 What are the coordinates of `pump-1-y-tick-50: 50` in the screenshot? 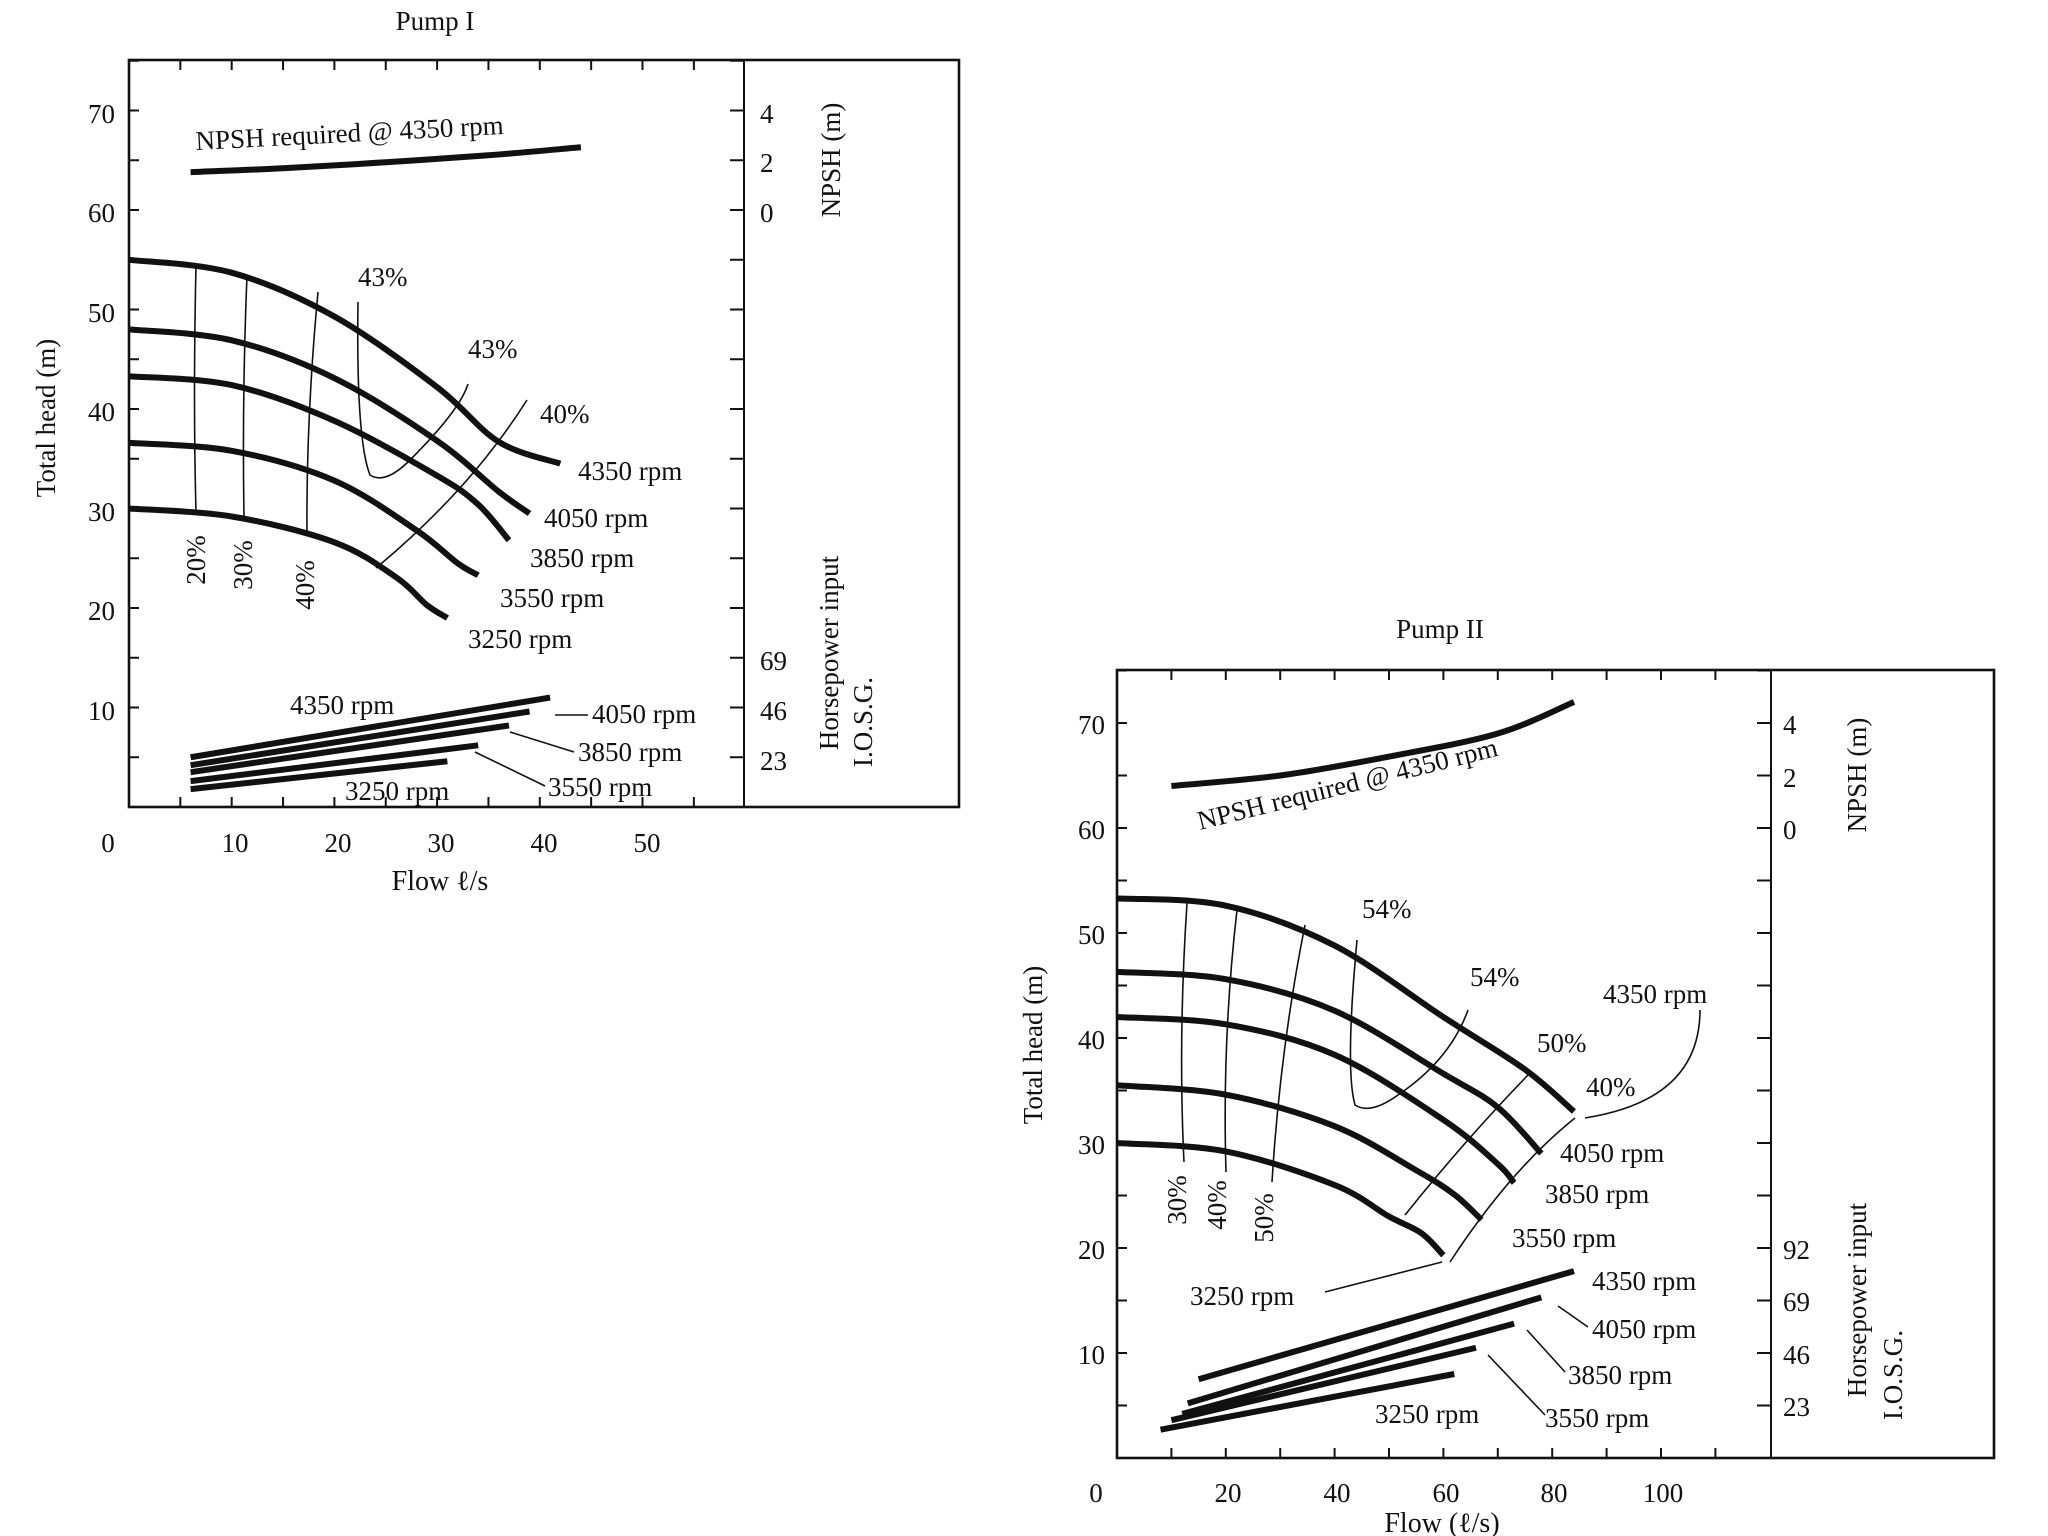 It's located at (101, 313).